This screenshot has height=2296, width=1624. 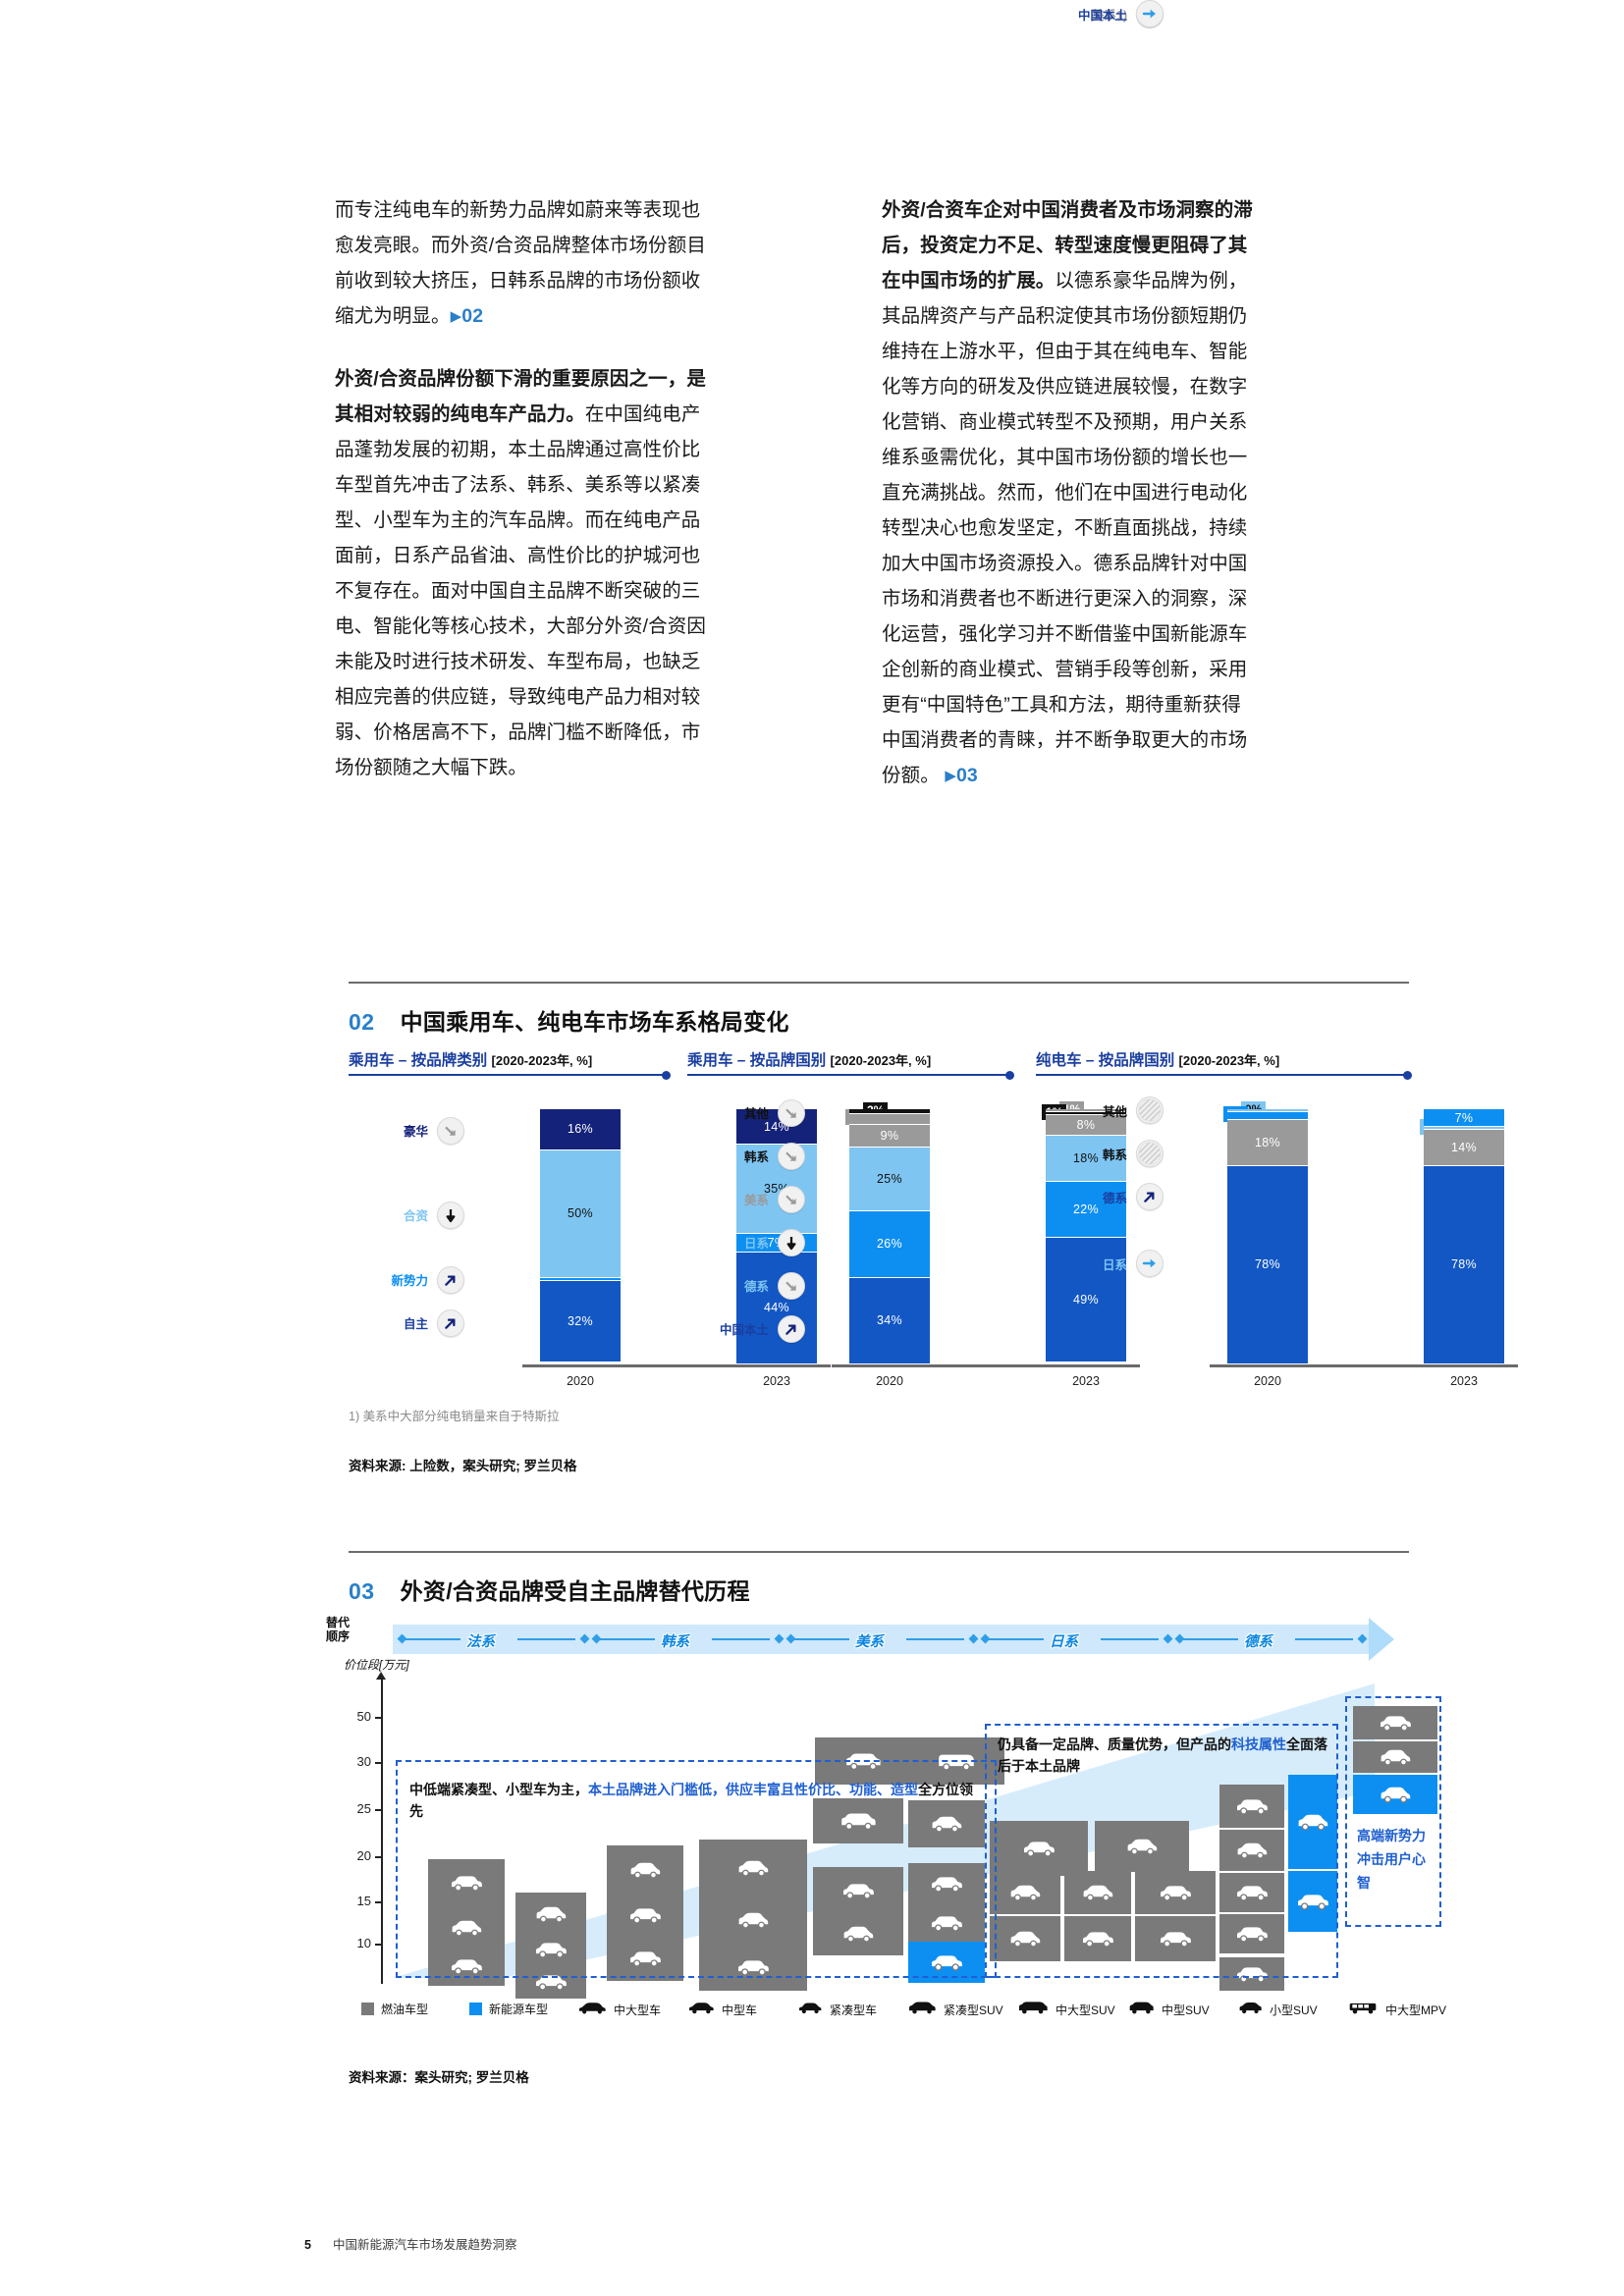 What do you see at coordinates (722, 2009) in the screenshot?
I see `chart-legend-item-中型车: 中型车` at bounding box center [722, 2009].